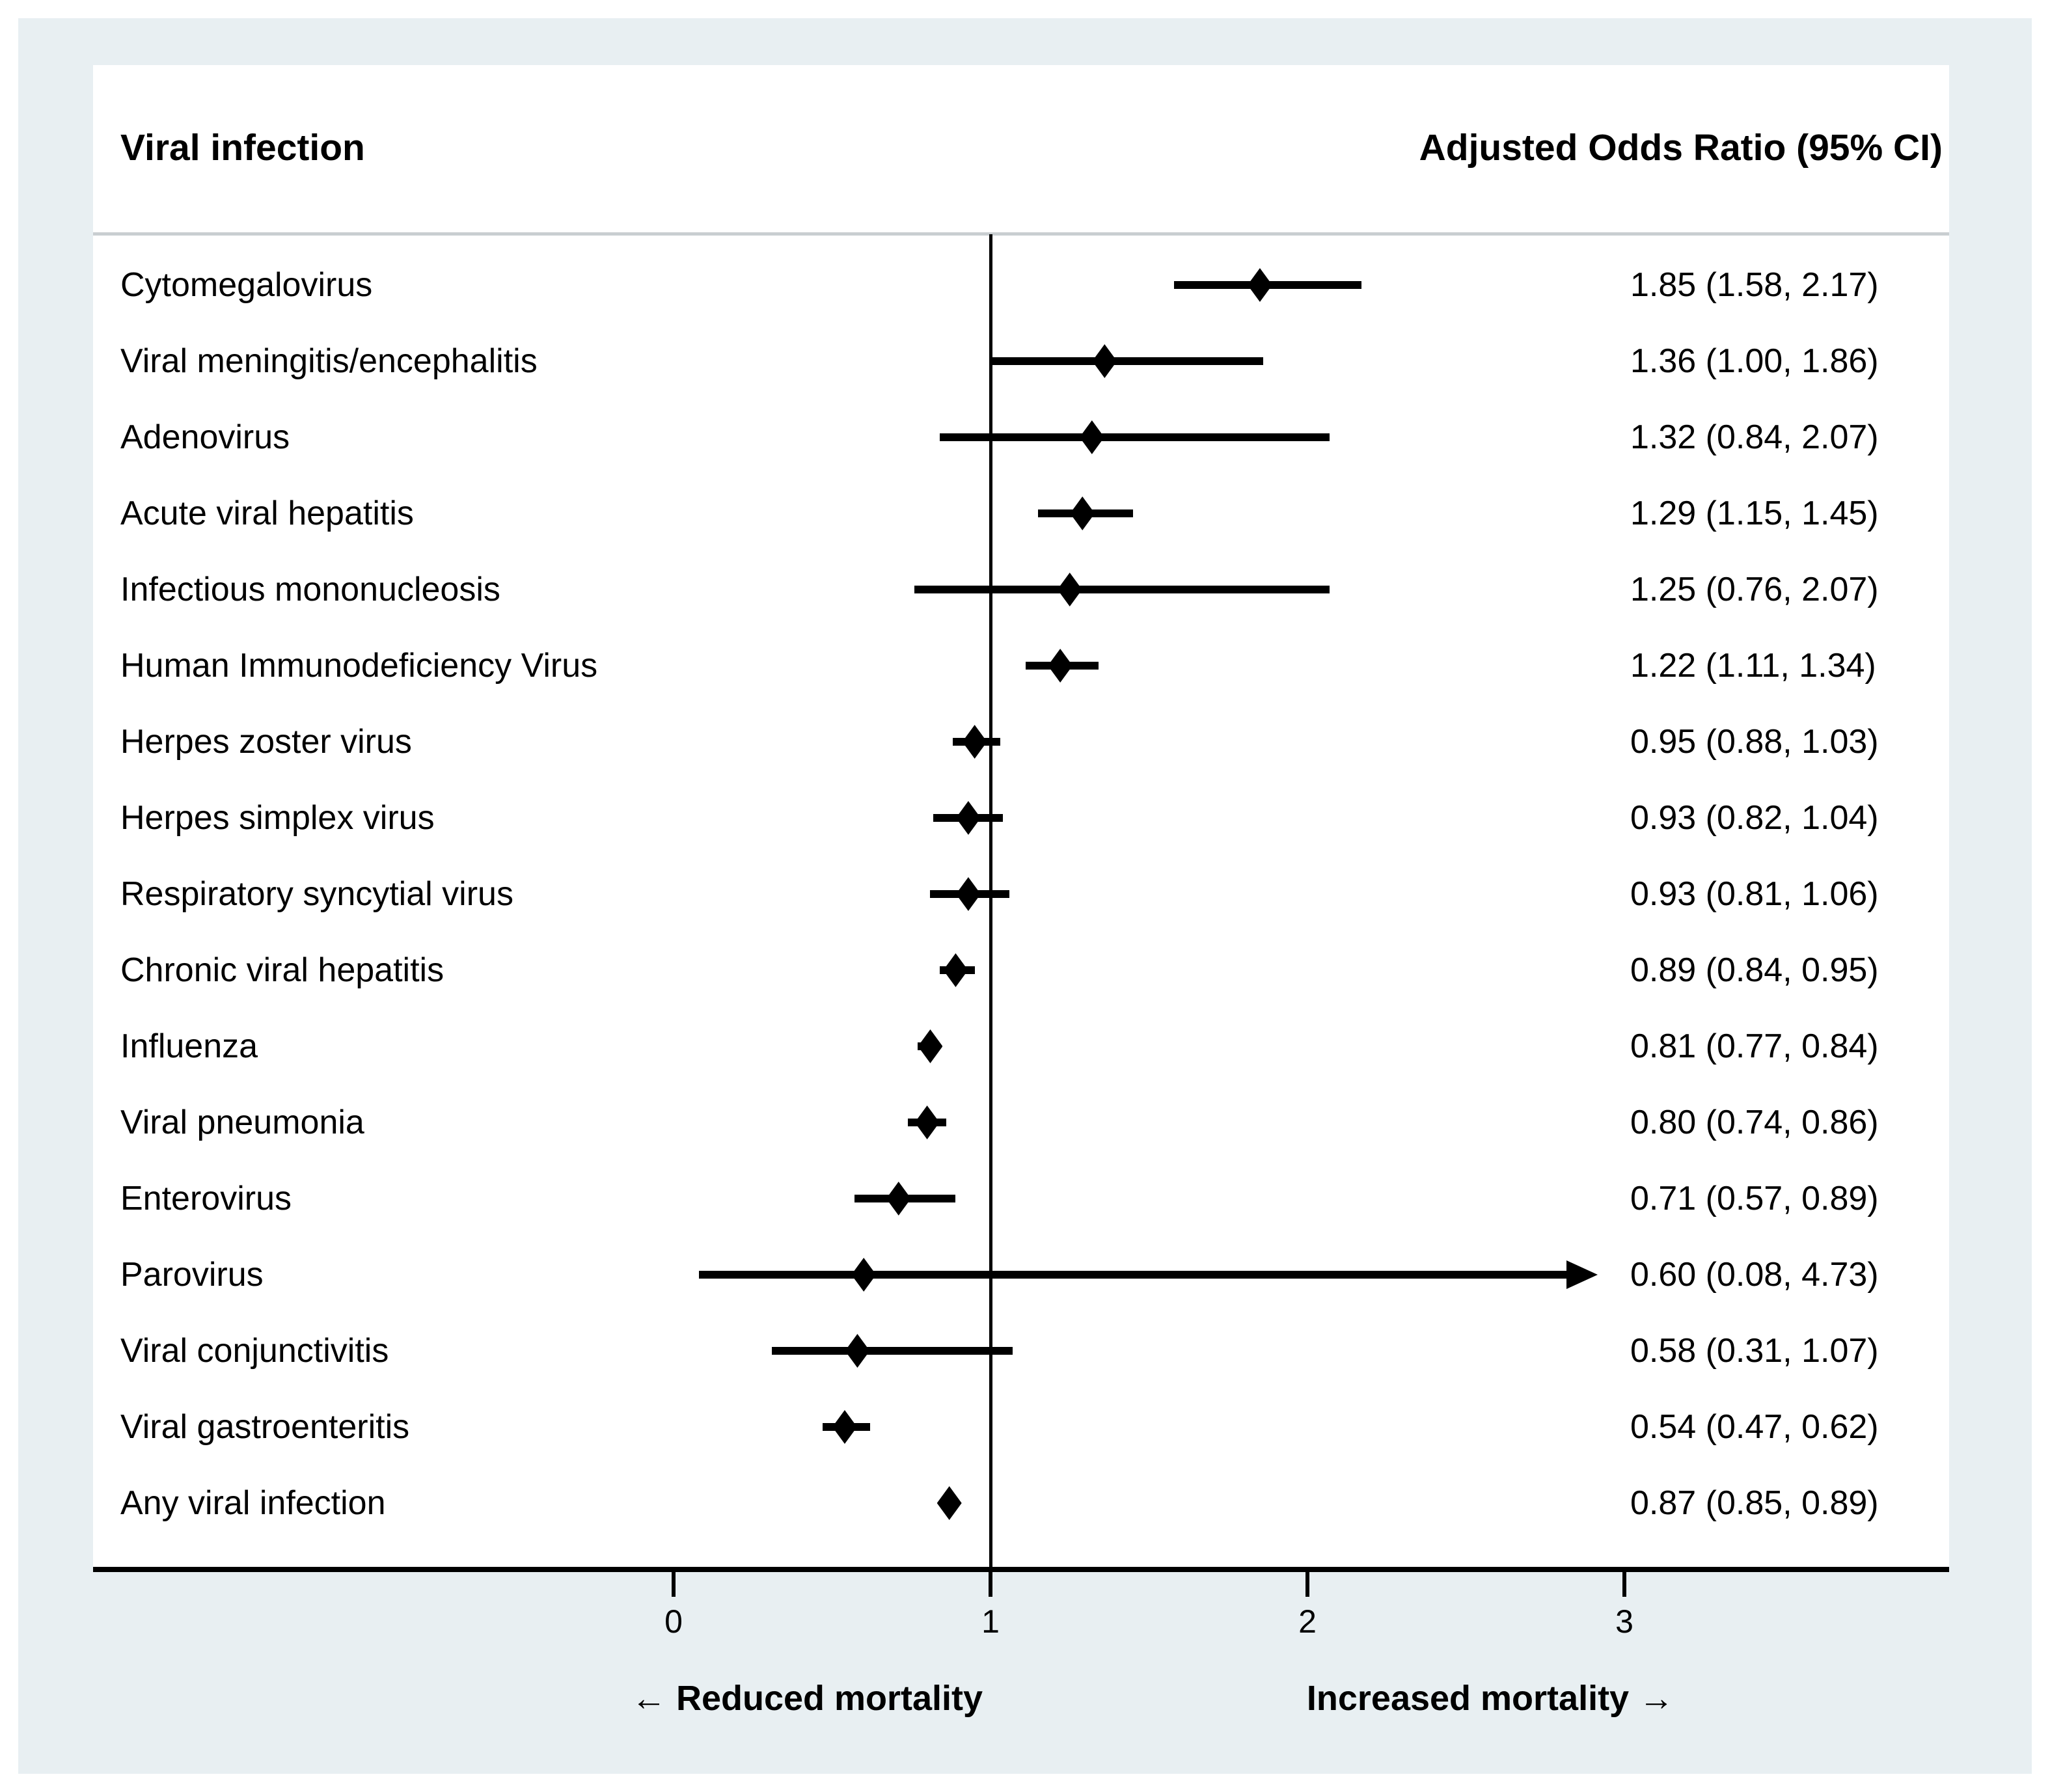  What do you see at coordinates (1681, 148) in the screenshot?
I see `column-header-adjusted-odds-ratio: Adjusted Odds Ratio (95% CI)` at bounding box center [1681, 148].